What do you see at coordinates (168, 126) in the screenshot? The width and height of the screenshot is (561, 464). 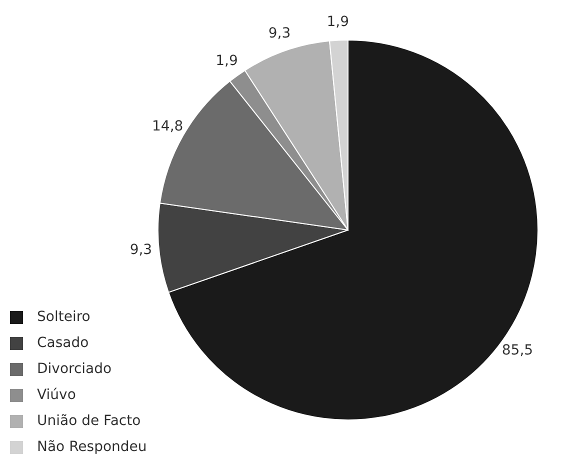 I see `data-label: 14,8` at bounding box center [168, 126].